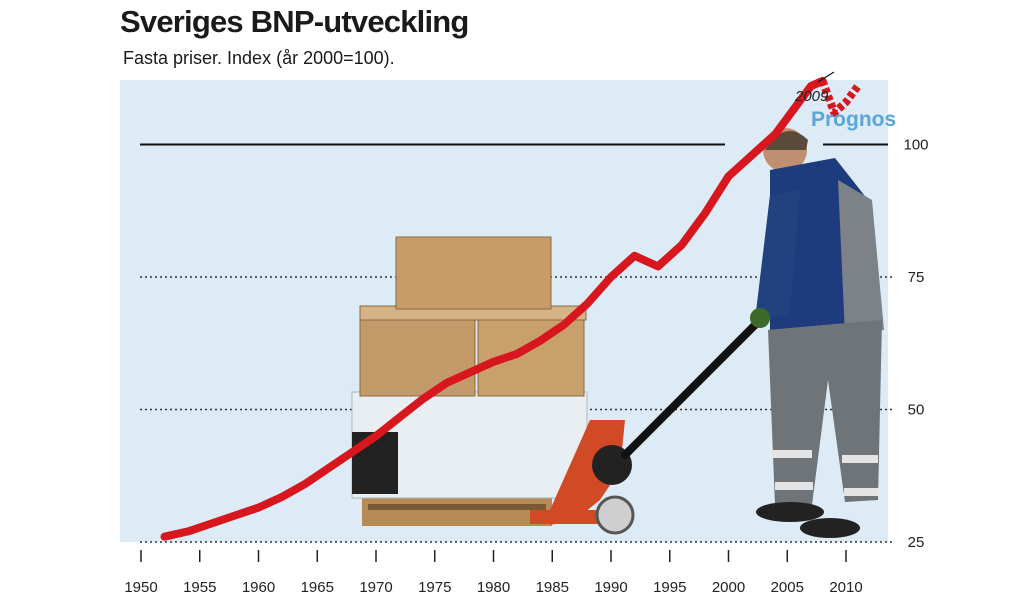  Describe the element at coordinates (916, 410) in the screenshot. I see `y-tick-label-50: 50` at that location.